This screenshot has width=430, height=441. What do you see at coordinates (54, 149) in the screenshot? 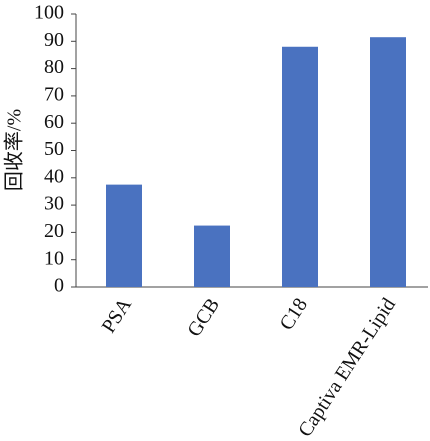
I see `y-tick-label: 50` at bounding box center [54, 149].